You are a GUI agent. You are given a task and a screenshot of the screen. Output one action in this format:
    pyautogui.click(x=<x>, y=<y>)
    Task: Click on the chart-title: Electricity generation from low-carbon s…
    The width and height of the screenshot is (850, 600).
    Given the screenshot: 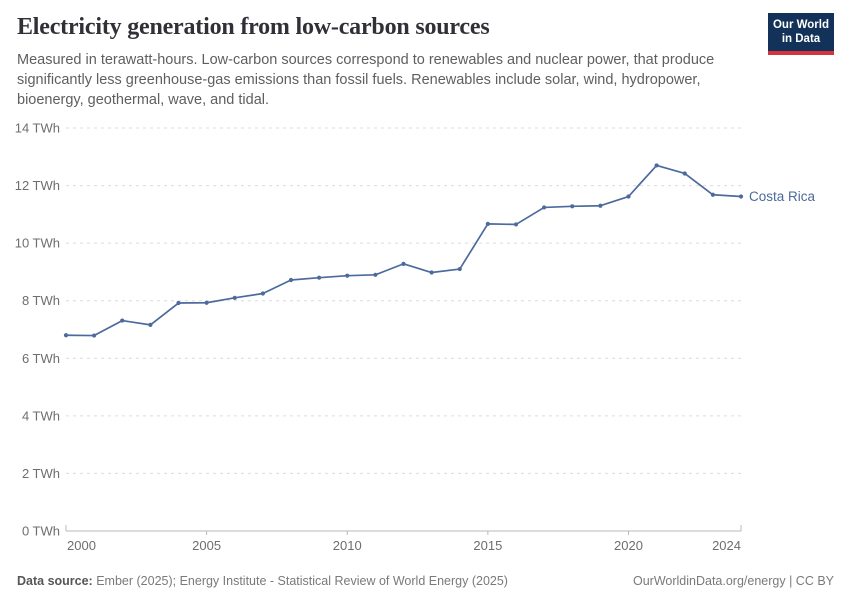 What is the action you would take?
    pyautogui.click(x=253, y=27)
    